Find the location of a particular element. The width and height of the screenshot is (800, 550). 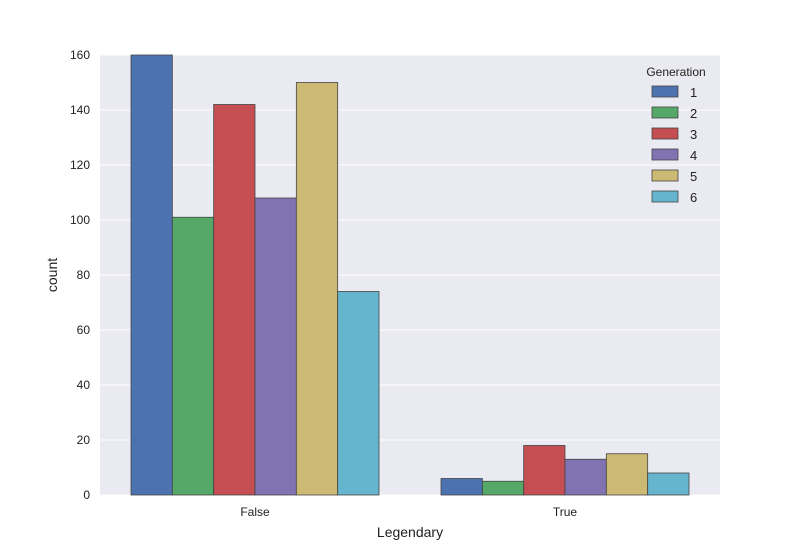

legend-title: Generation is located at coordinates (675, 72).